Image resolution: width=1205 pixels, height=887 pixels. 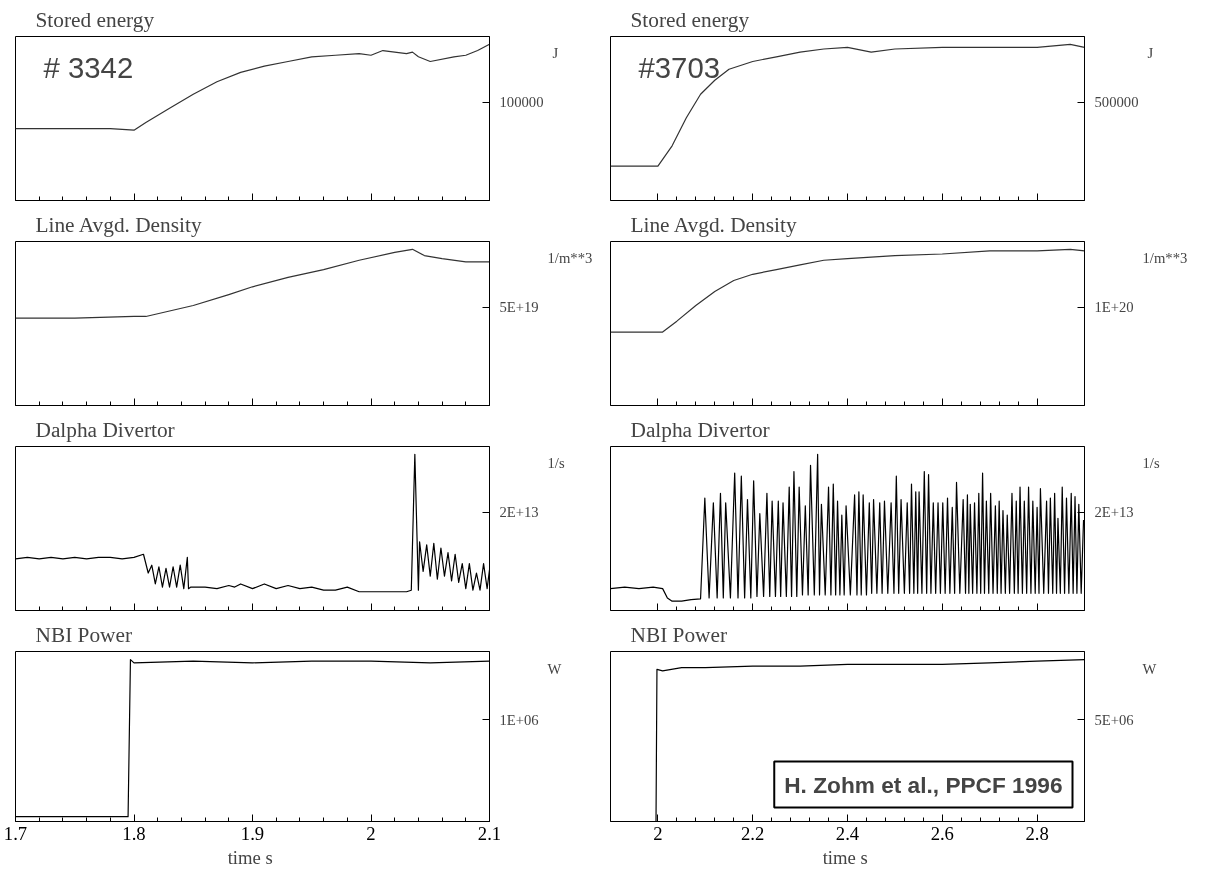 What do you see at coordinates (88, 67) in the screenshot?
I see `annotation: # 3342` at bounding box center [88, 67].